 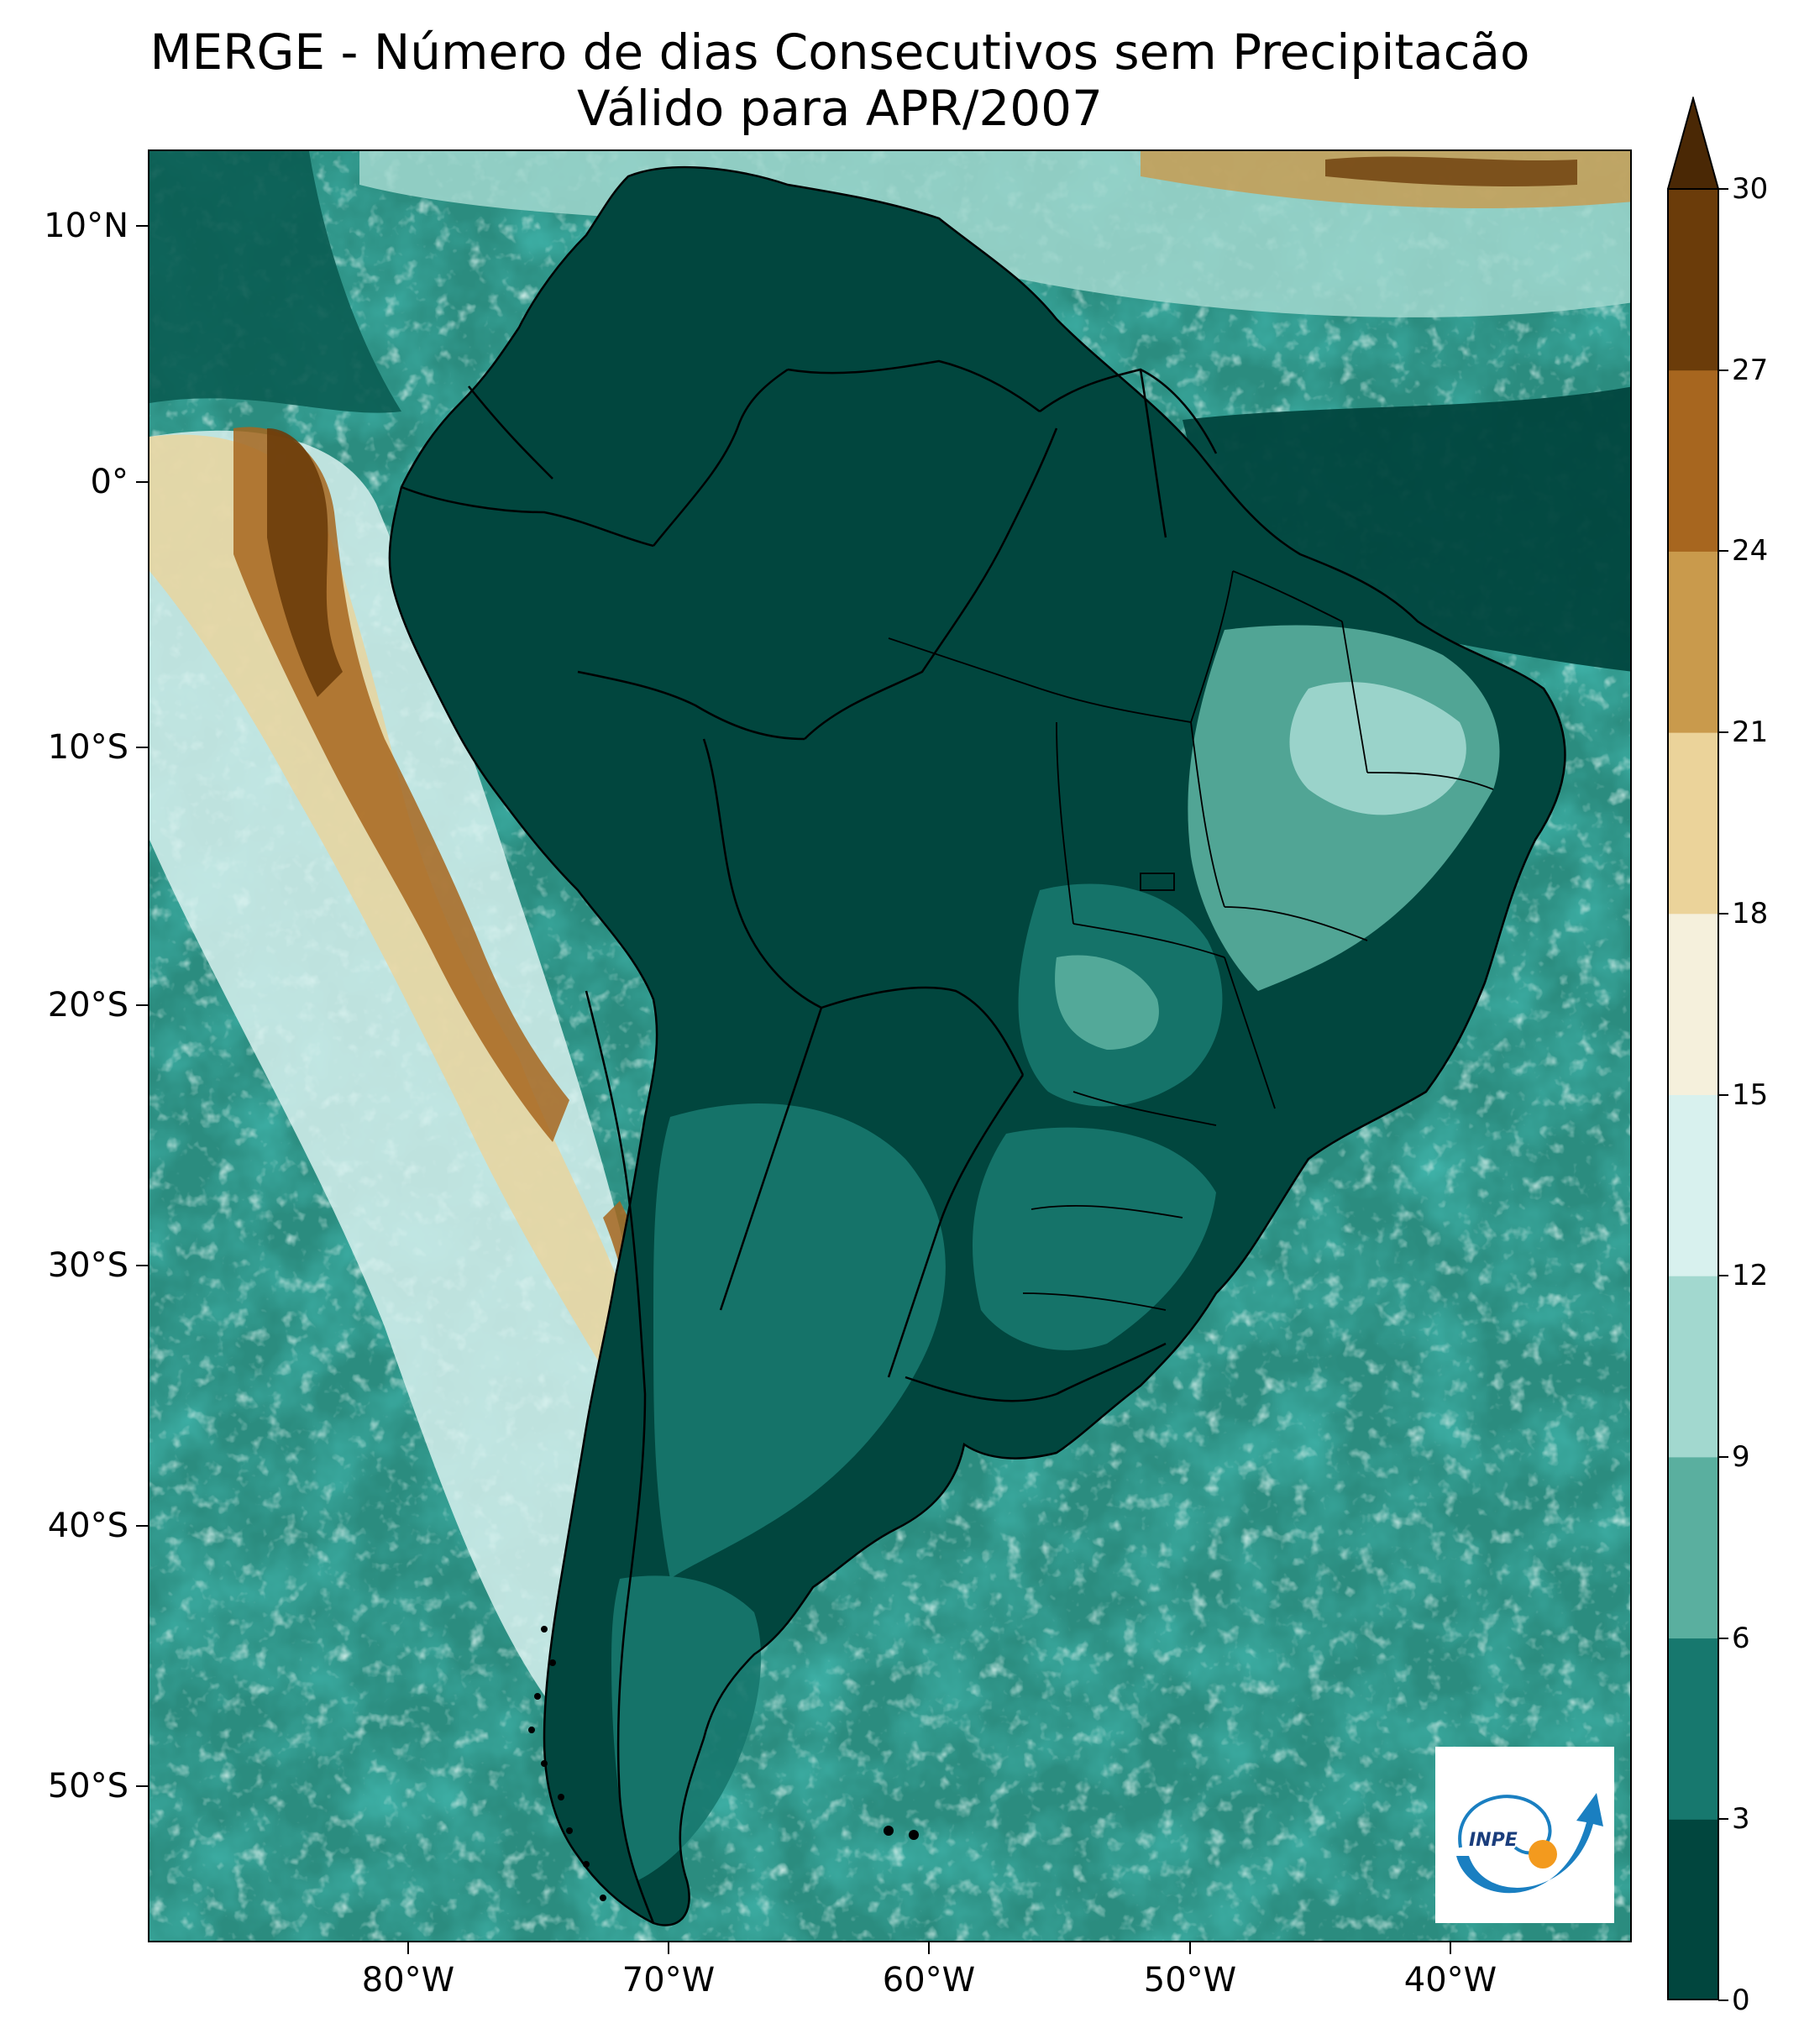 What do you see at coordinates (86, 226) in the screenshot?
I see `lat-label-10n: 10°N` at bounding box center [86, 226].